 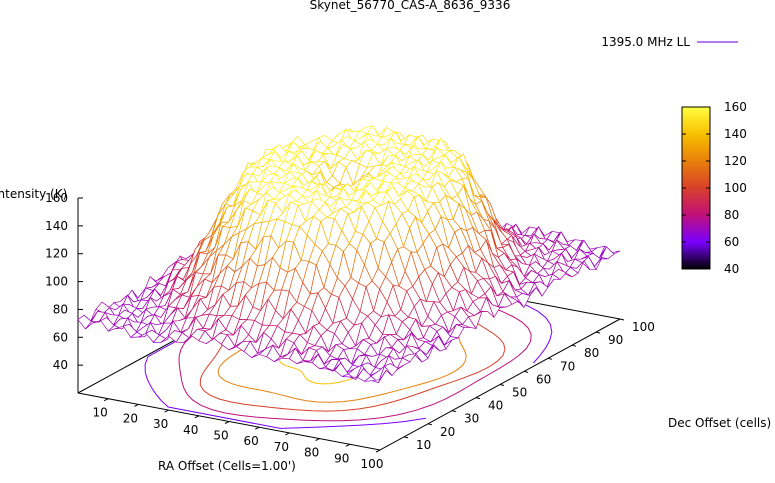 I want to click on x-tick-label: 80, so click(x=311, y=453).